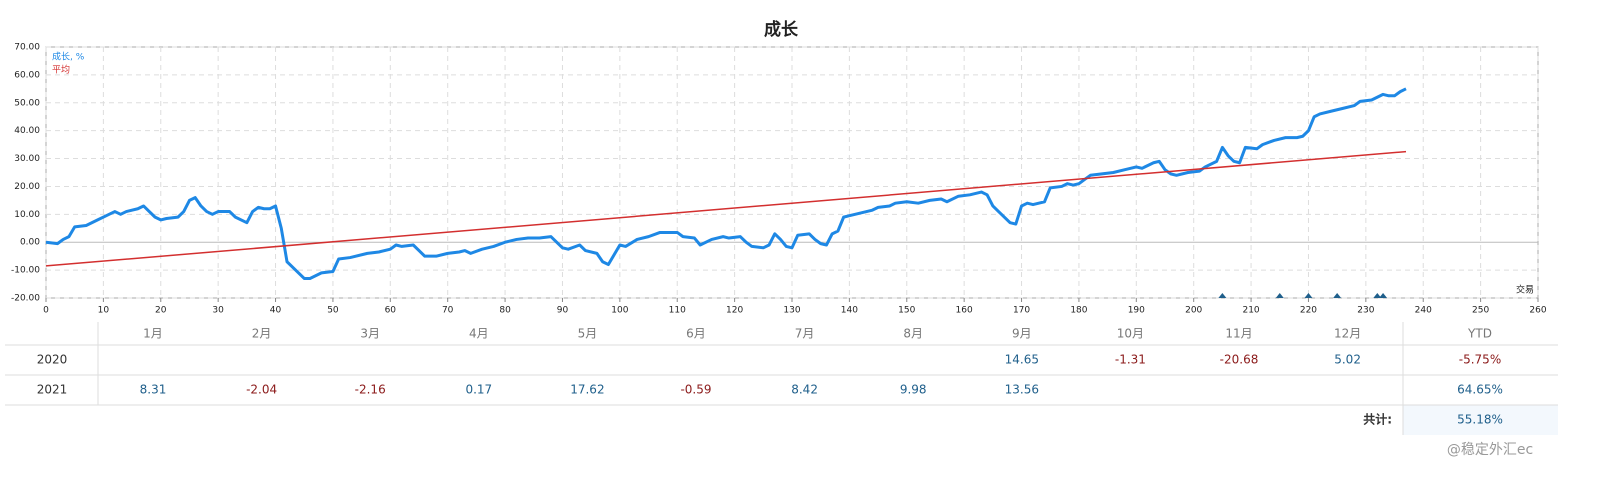 Image resolution: width=1606 pixels, height=492 pixels. I want to click on table-cell: 14.65, so click(1022, 360).